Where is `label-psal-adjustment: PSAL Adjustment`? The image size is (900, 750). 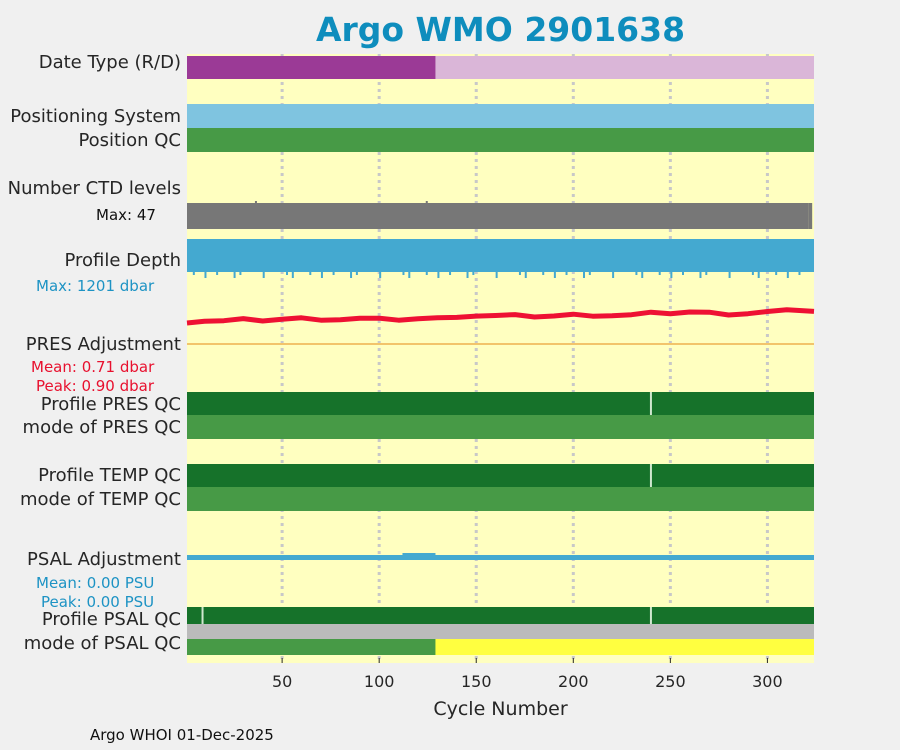
label-psal-adjustment: PSAL Adjustment is located at coordinates (103, 559).